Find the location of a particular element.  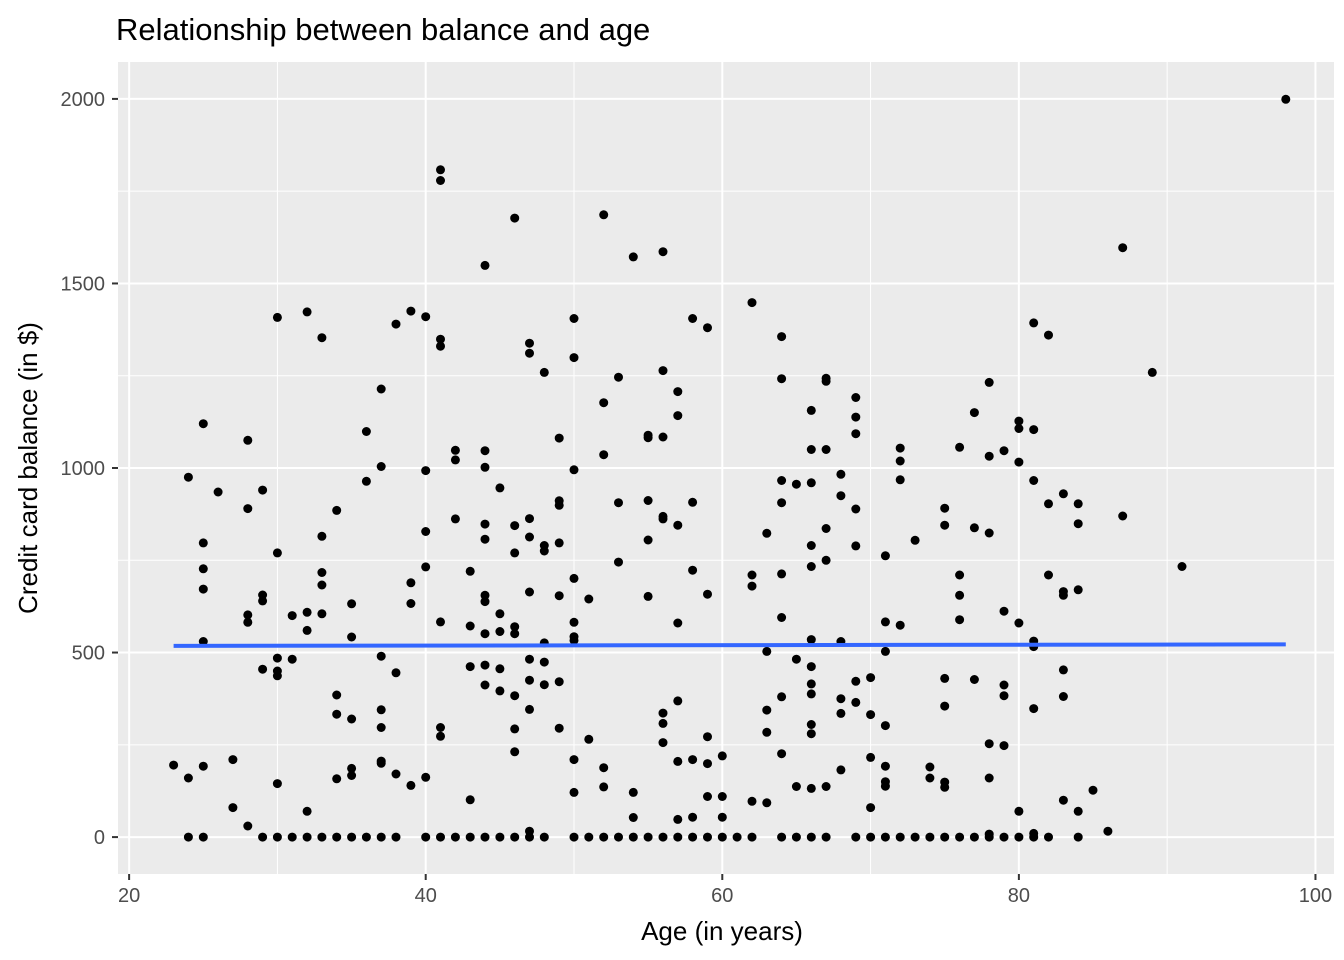

x-tick-label: 80 is located at coordinates (1019, 896).